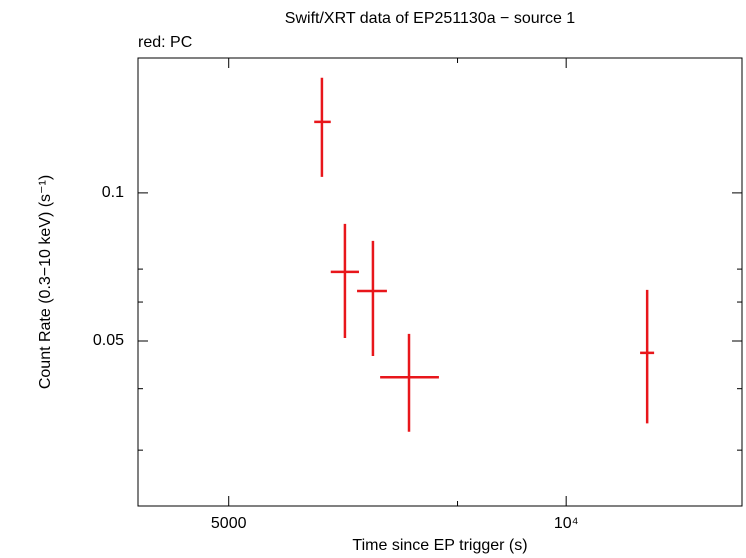  What do you see at coordinates (430, 18) in the screenshot?
I see `chart-title: Swift/XRT data of EP251130a − source 1` at bounding box center [430, 18].